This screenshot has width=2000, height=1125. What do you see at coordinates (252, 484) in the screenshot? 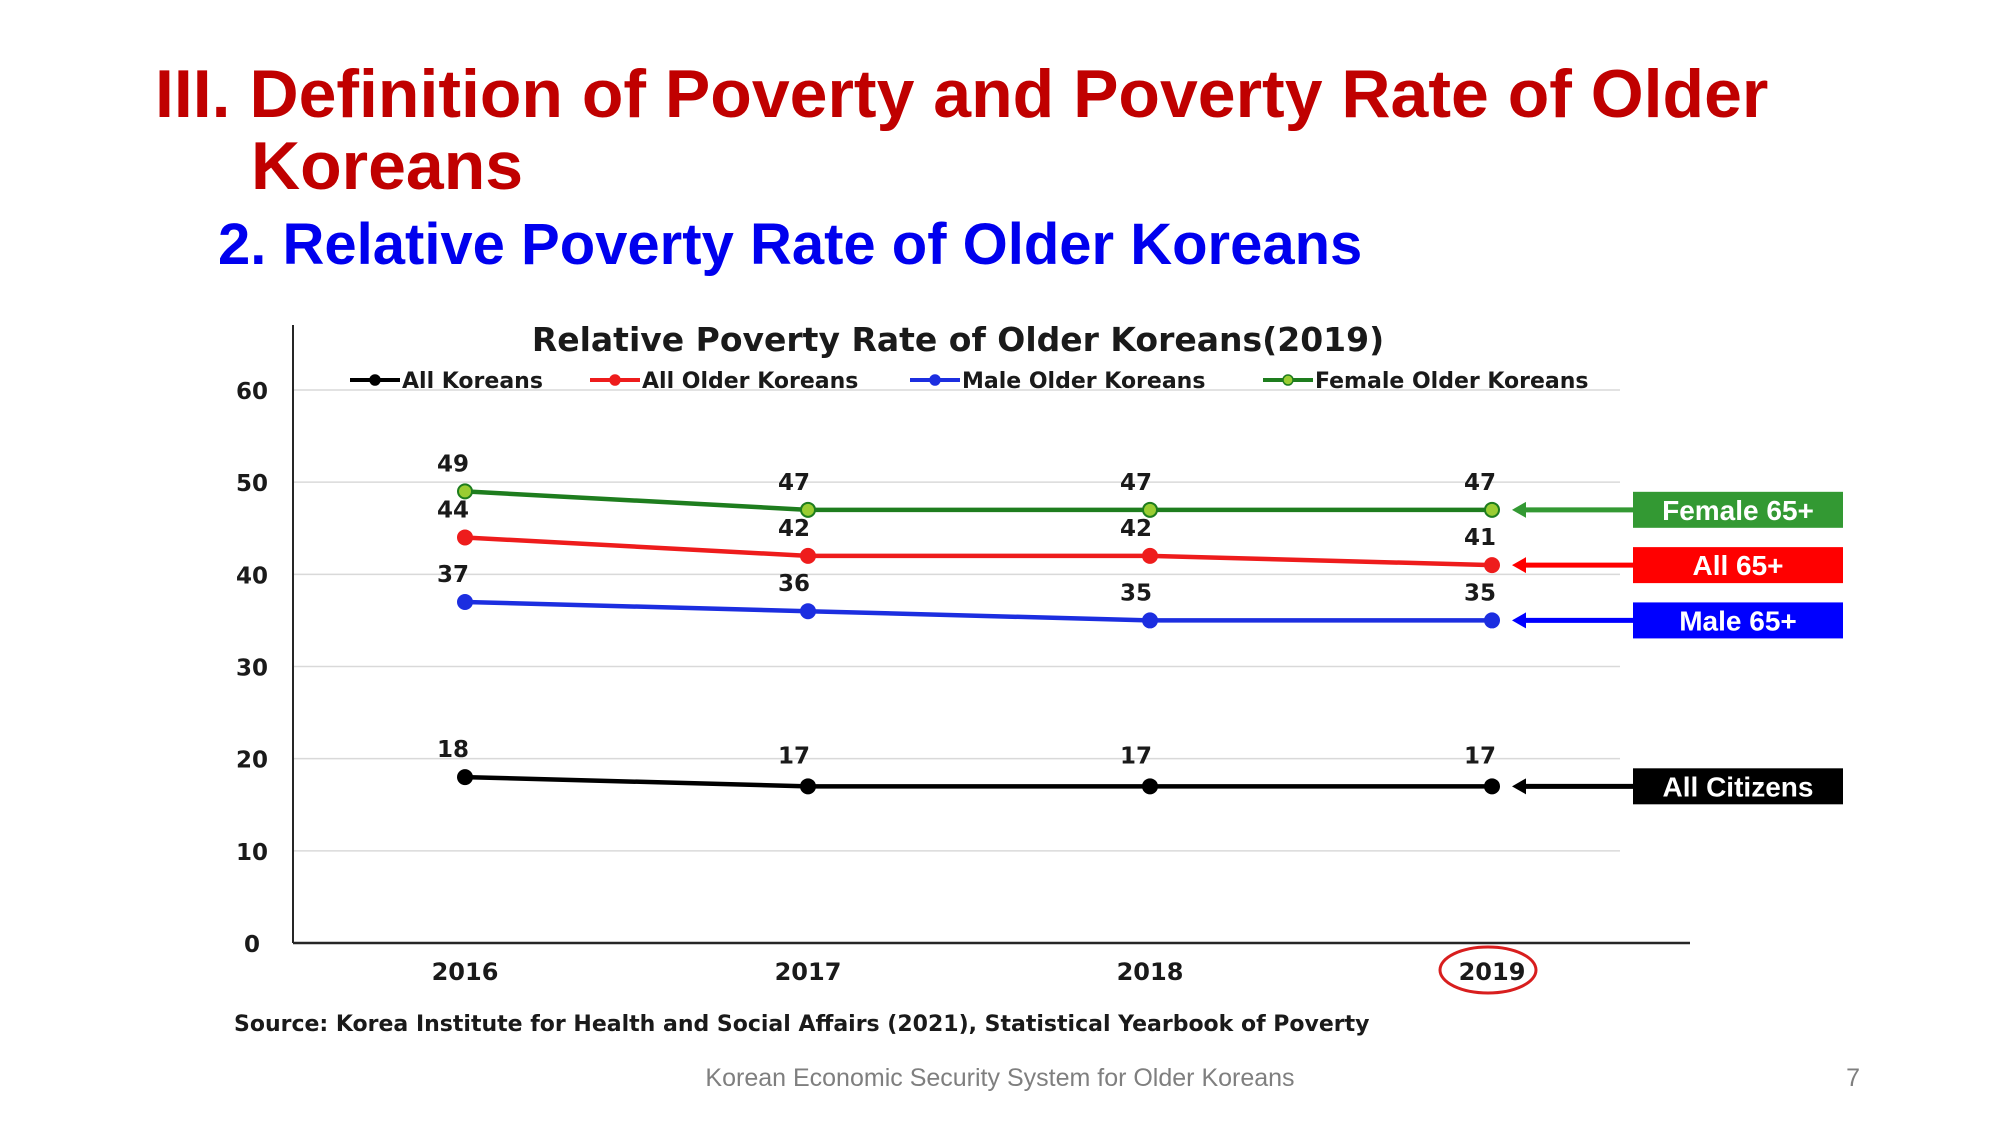
I see `y-tick-label-50: 50` at bounding box center [252, 484].